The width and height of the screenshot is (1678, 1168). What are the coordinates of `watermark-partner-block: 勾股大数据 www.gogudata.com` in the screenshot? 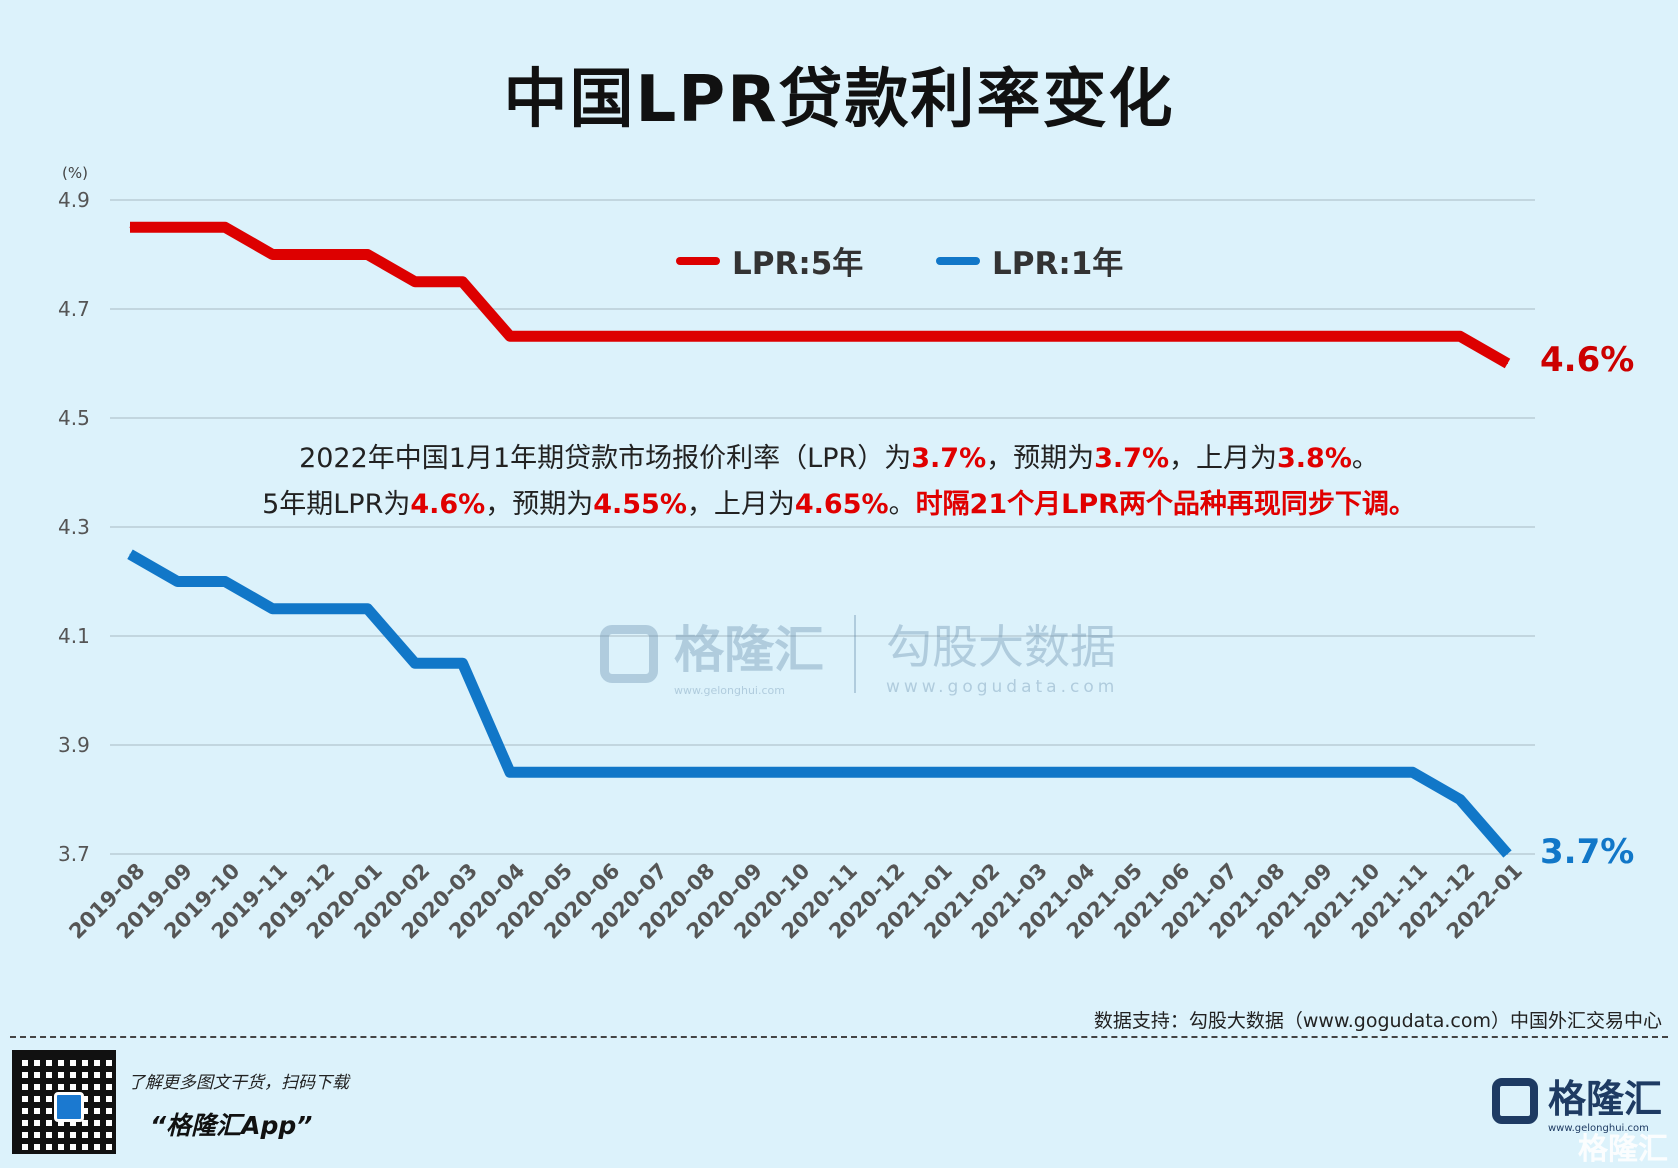 It's located at (1002, 654).